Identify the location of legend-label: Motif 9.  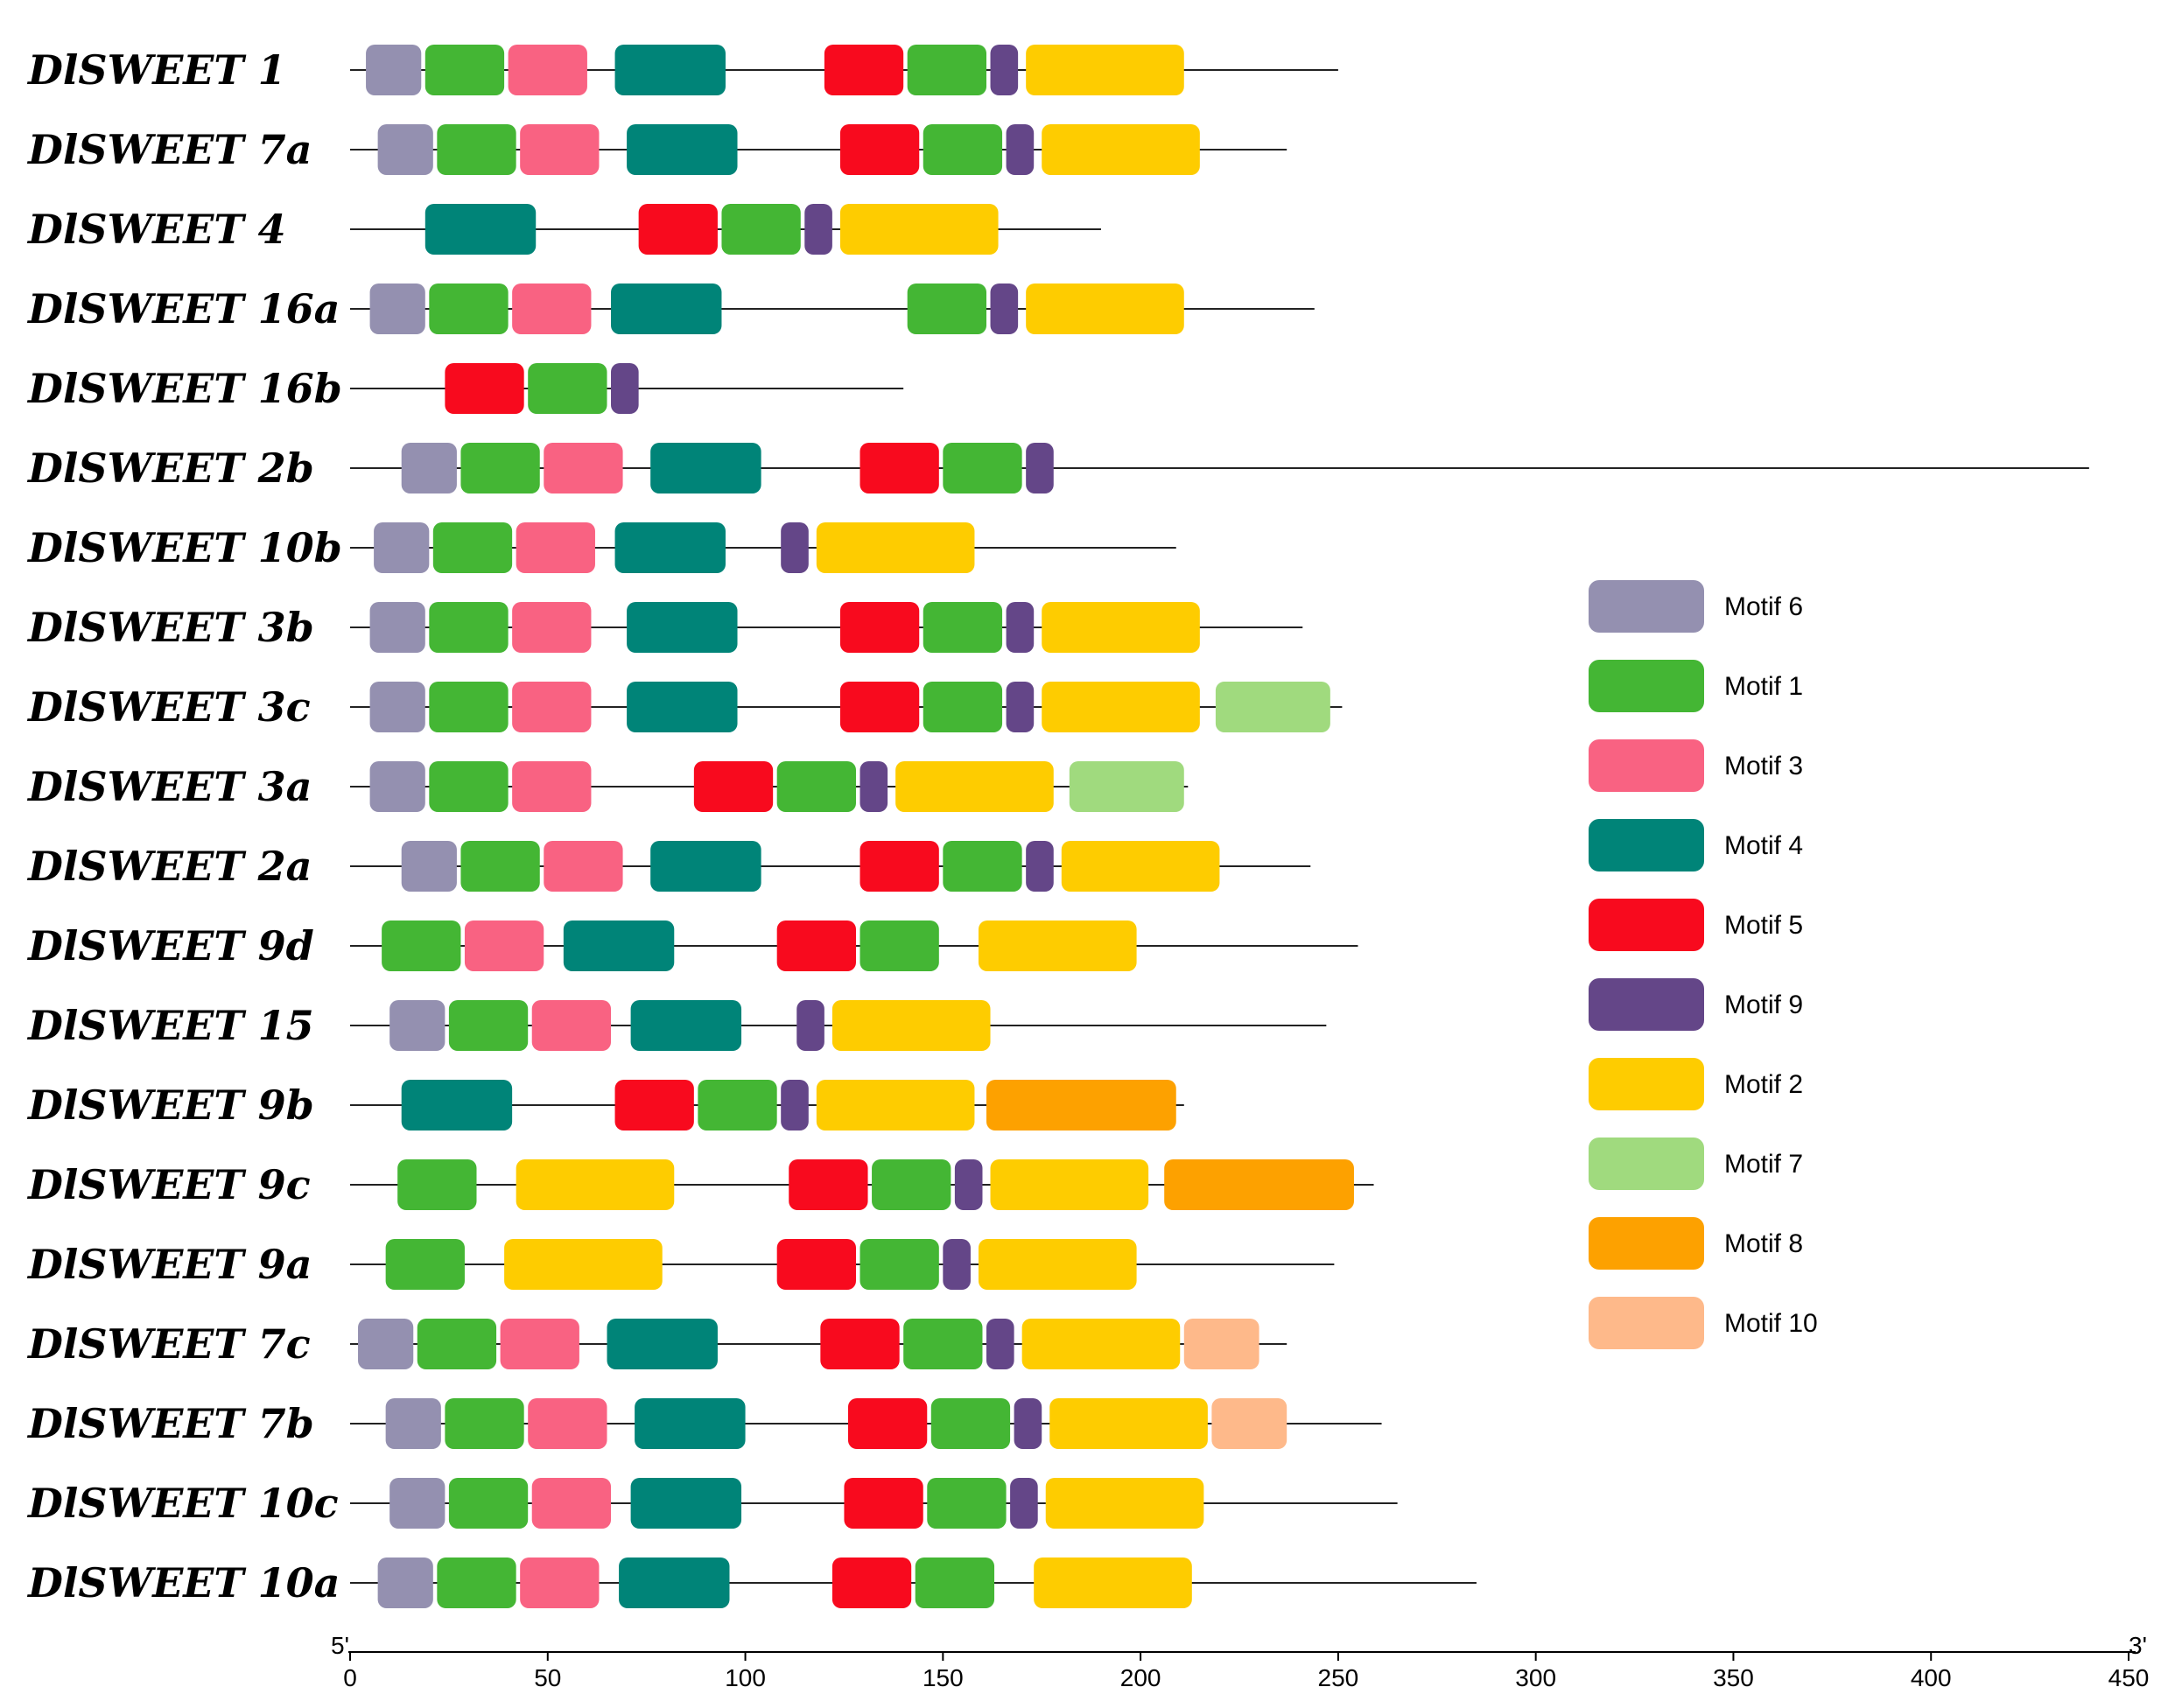
(1763, 1004).